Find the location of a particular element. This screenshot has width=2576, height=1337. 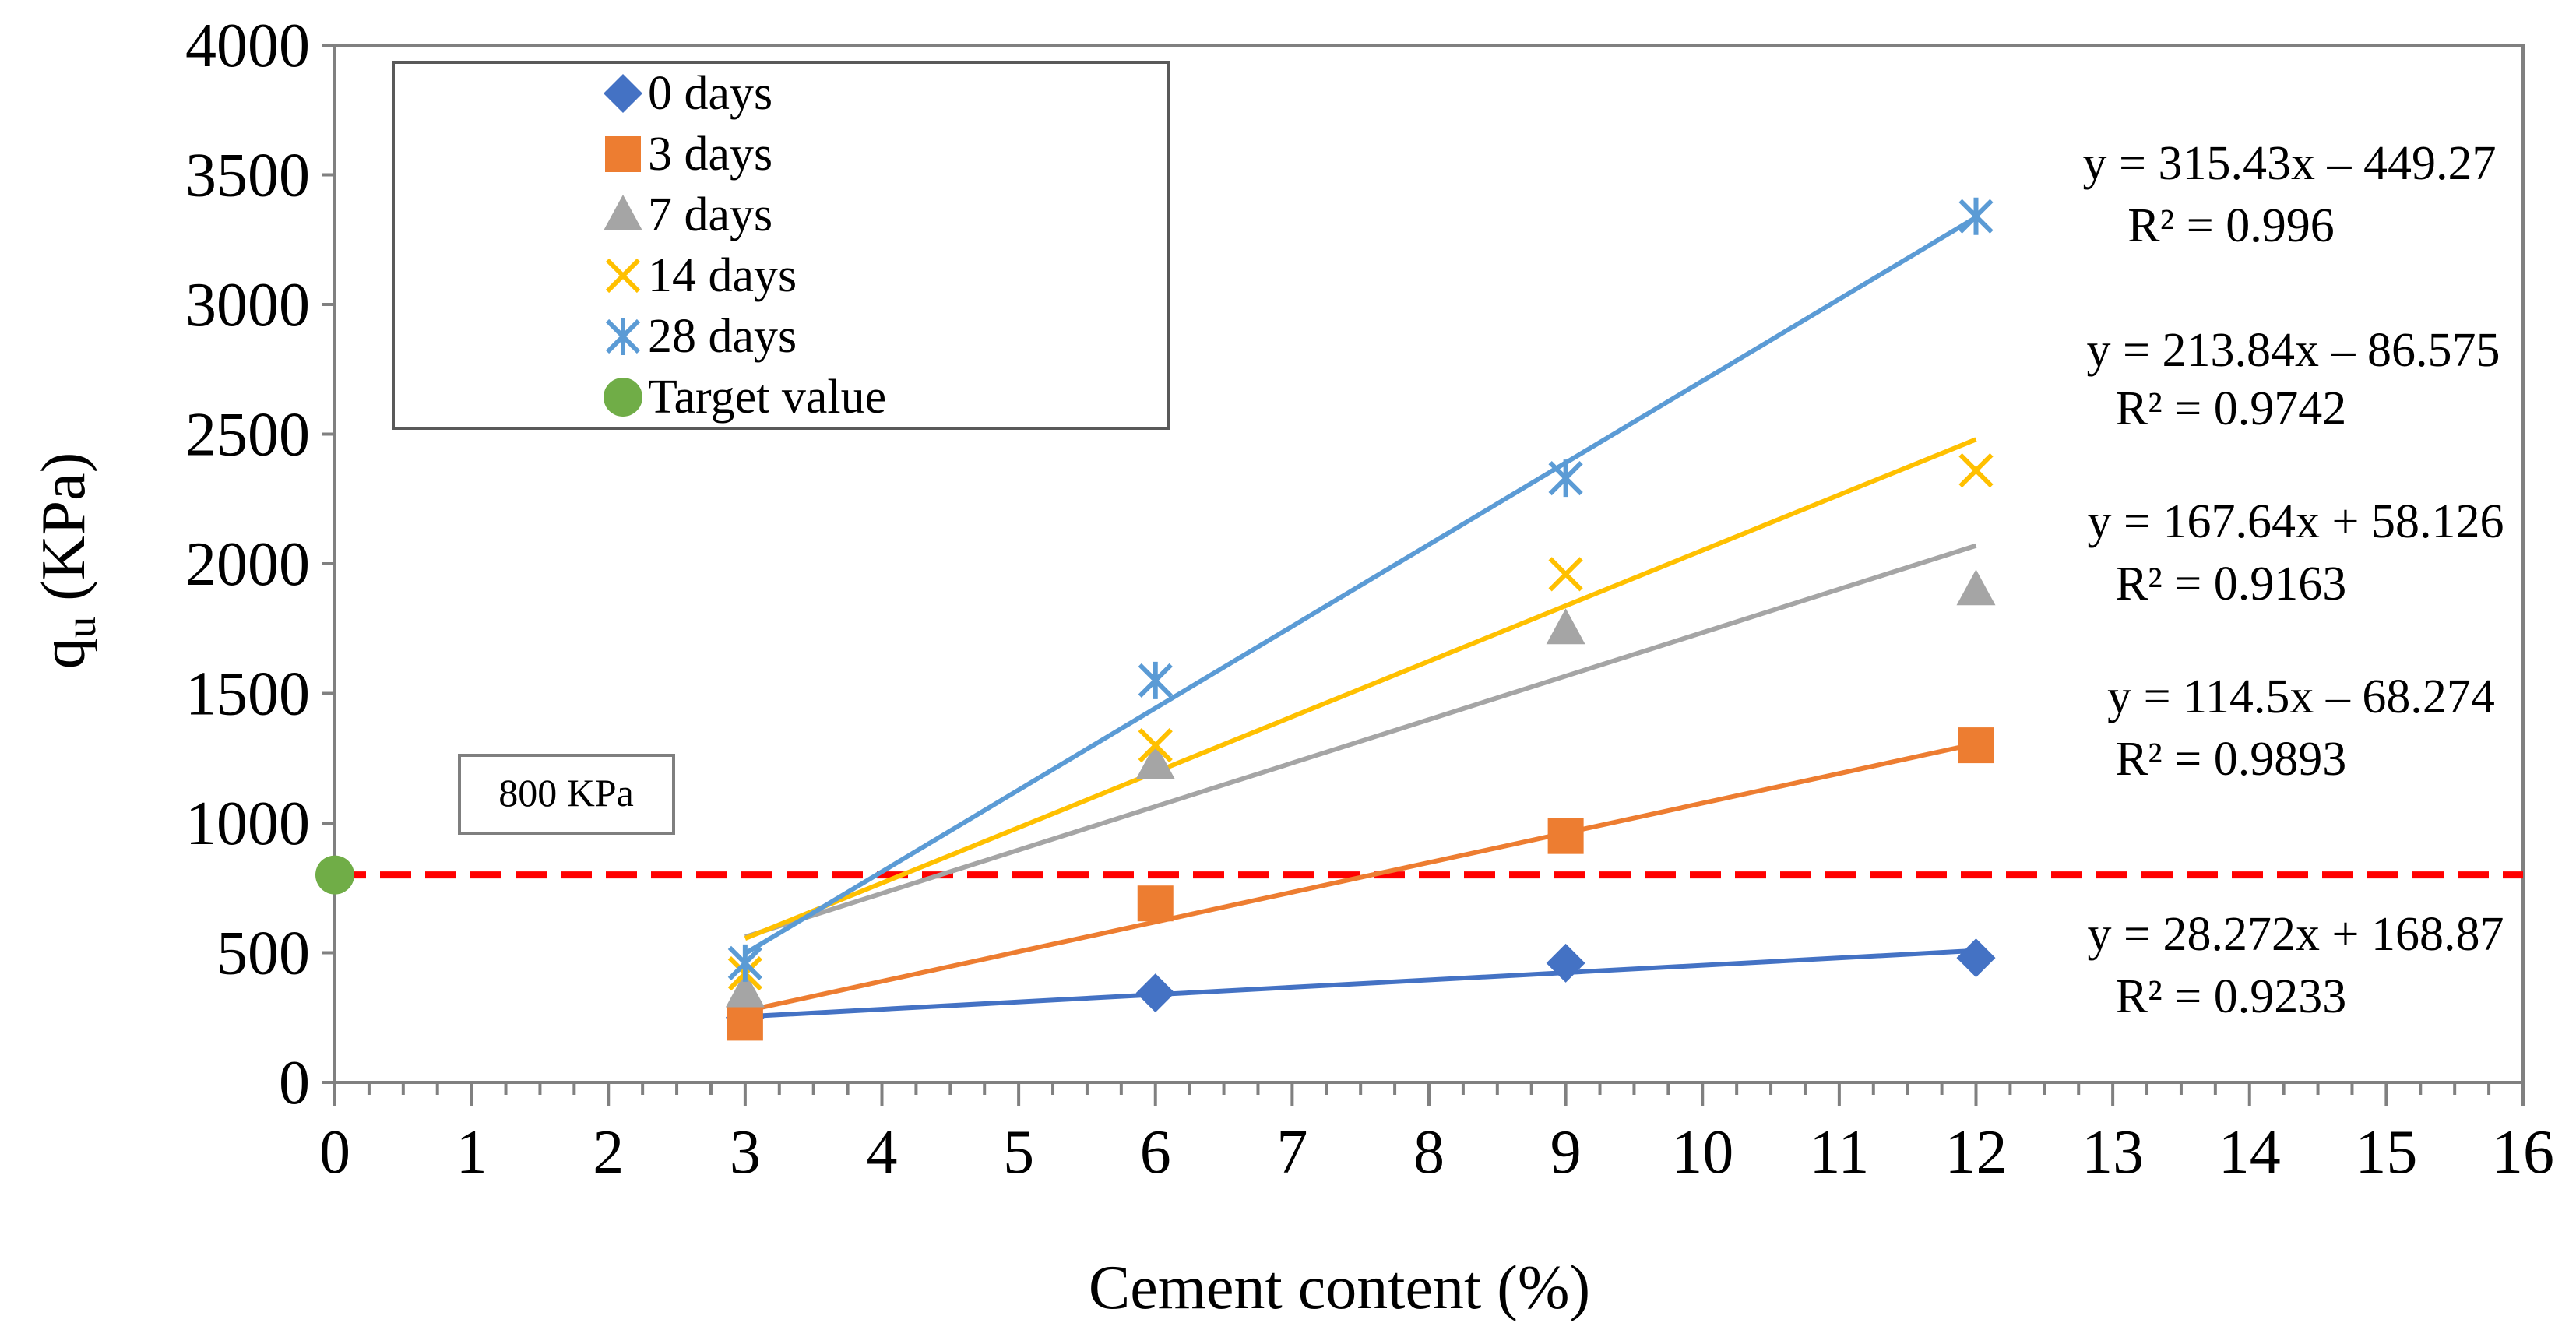

y-axis-title: qu (KPa) is located at coordinates (67, 561).